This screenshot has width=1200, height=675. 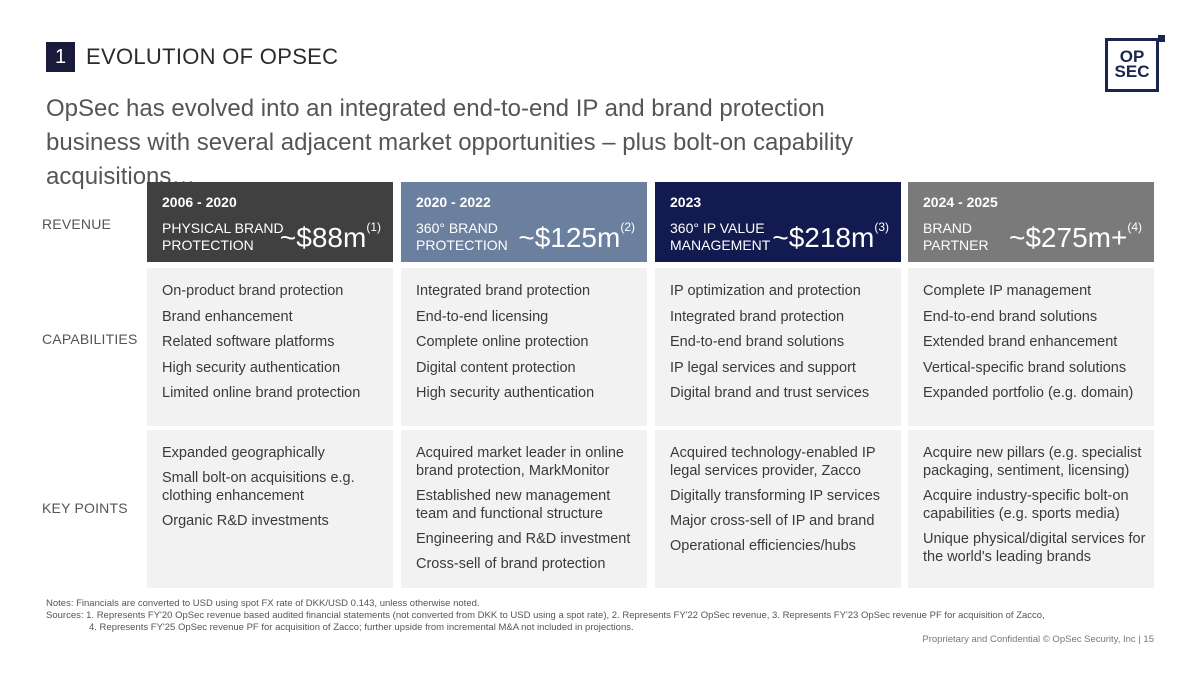 What do you see at coordinates (373, 227) in the screenshot?
I see `footnote-ref: (1)` at bounding box center [373, 227].